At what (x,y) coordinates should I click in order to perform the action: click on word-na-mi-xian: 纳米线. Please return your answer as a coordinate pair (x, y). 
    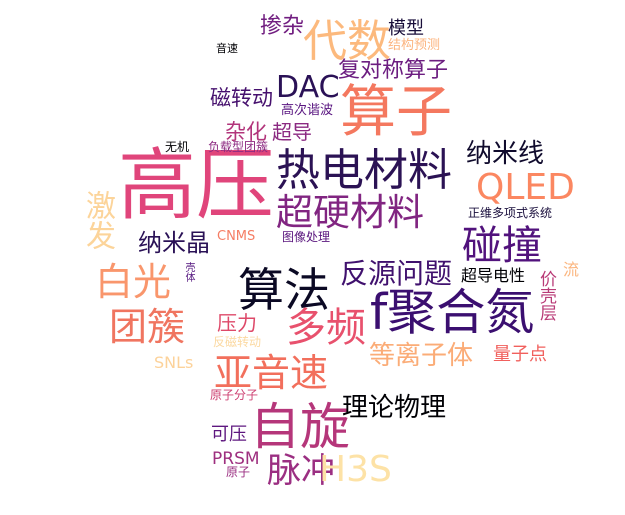
    Looking at the image, I should click on (505, 154).